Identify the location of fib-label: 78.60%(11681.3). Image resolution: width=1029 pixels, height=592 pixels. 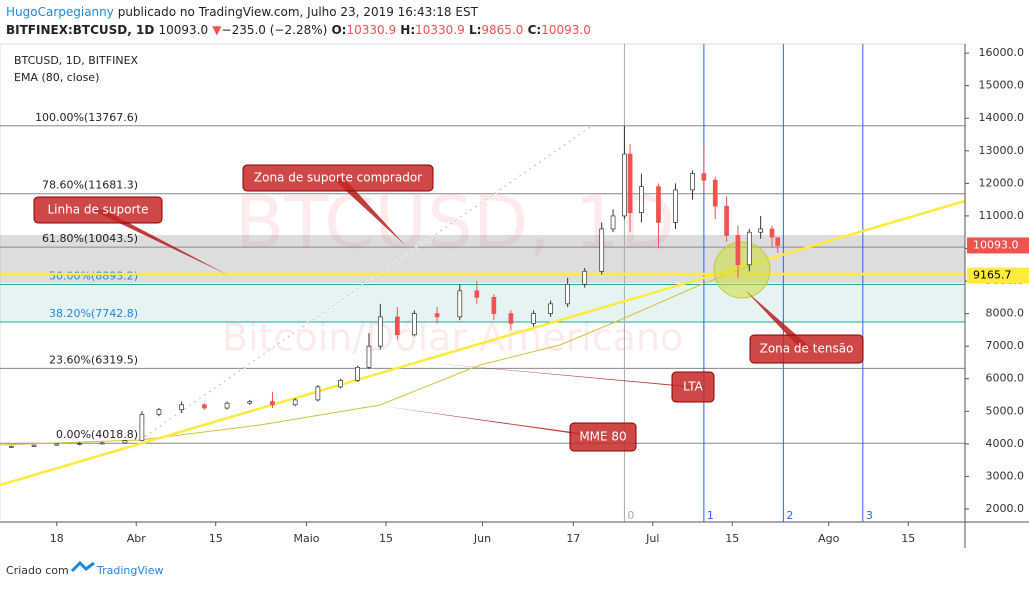
(90, 185).